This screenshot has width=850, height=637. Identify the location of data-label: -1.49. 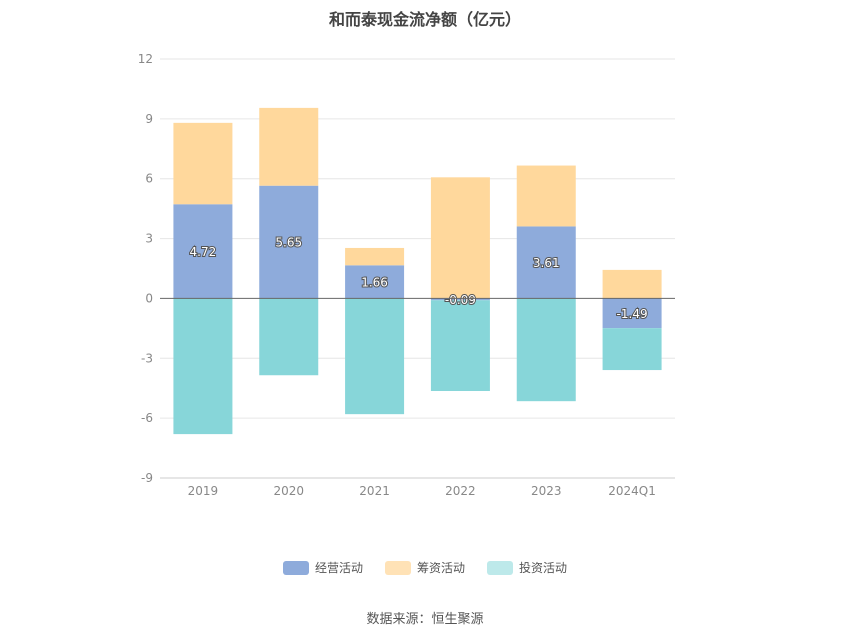
(632, 314).